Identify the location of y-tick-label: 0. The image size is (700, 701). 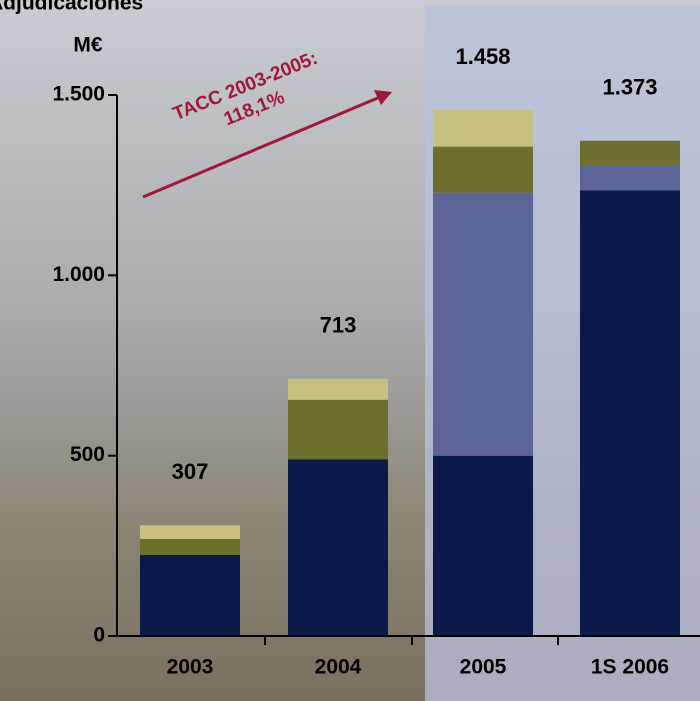
(99, 635).